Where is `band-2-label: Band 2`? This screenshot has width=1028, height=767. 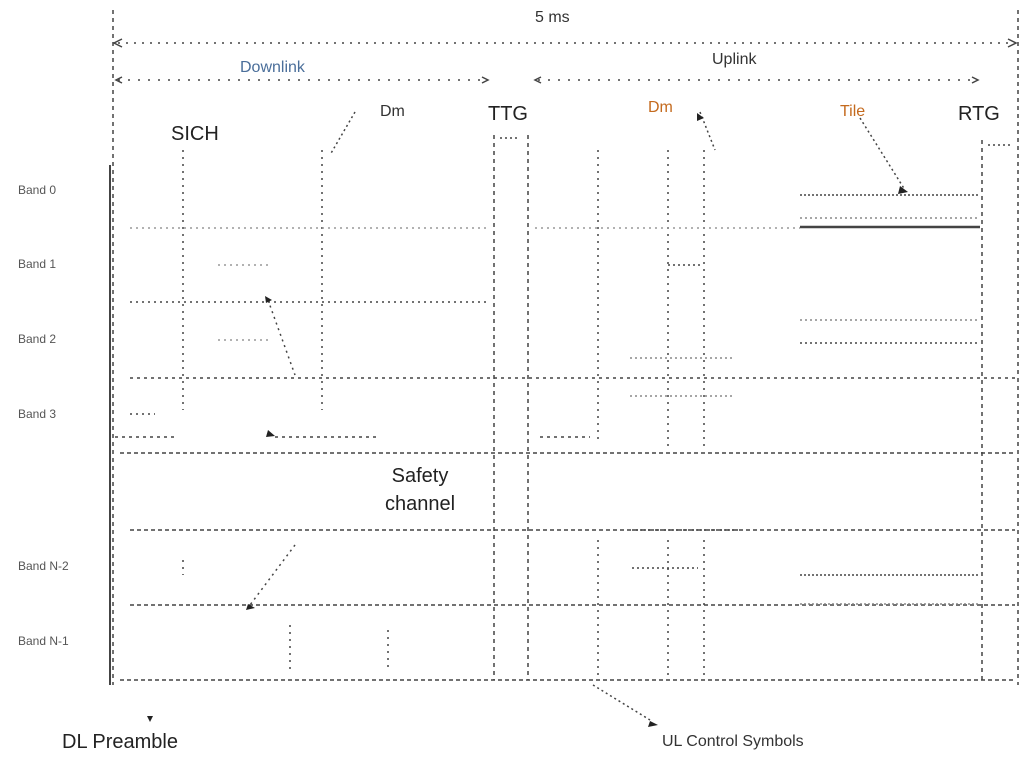 band-2-label: Band 2 is located at coordinates (37, 339).